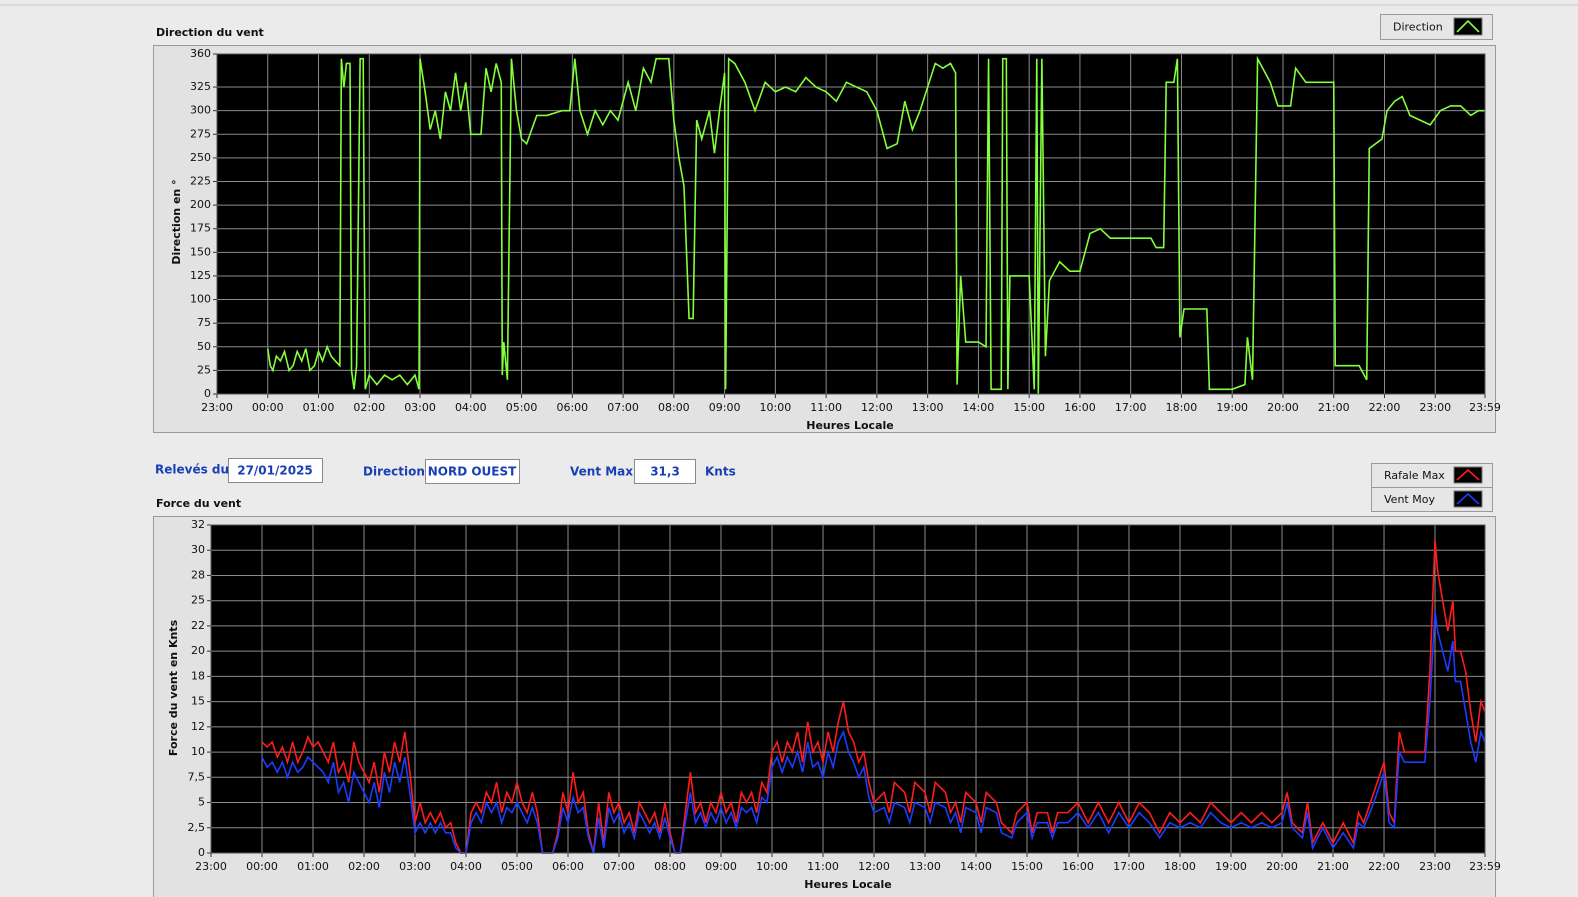 The image size is (1578, 897). Describe the element at coordinates (1385, 407) in the screenshot. I see `x-tick-label: 22:00` at that location.